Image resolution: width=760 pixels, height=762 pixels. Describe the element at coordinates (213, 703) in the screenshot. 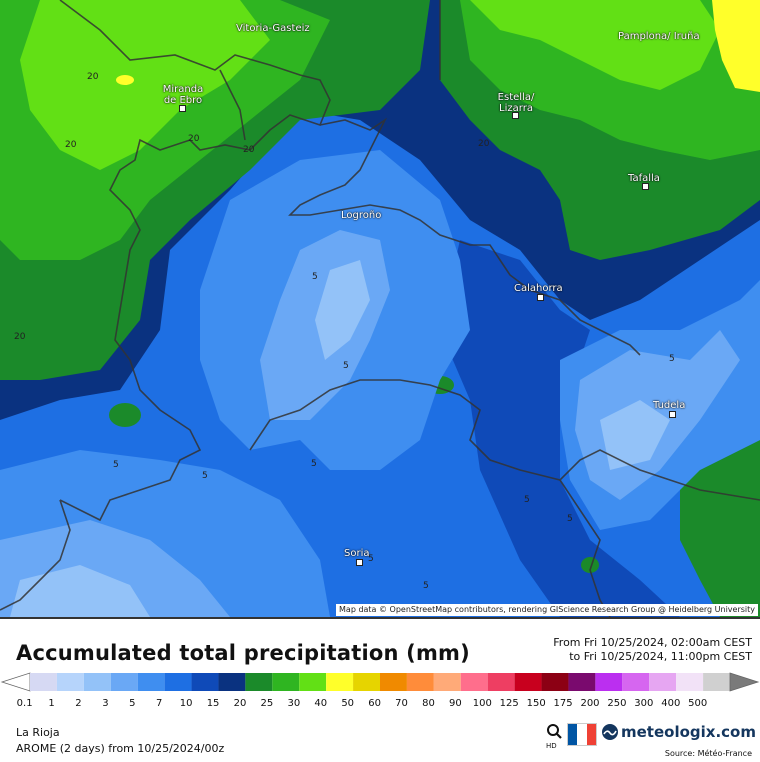

I see `scale-label: 15` at that location.